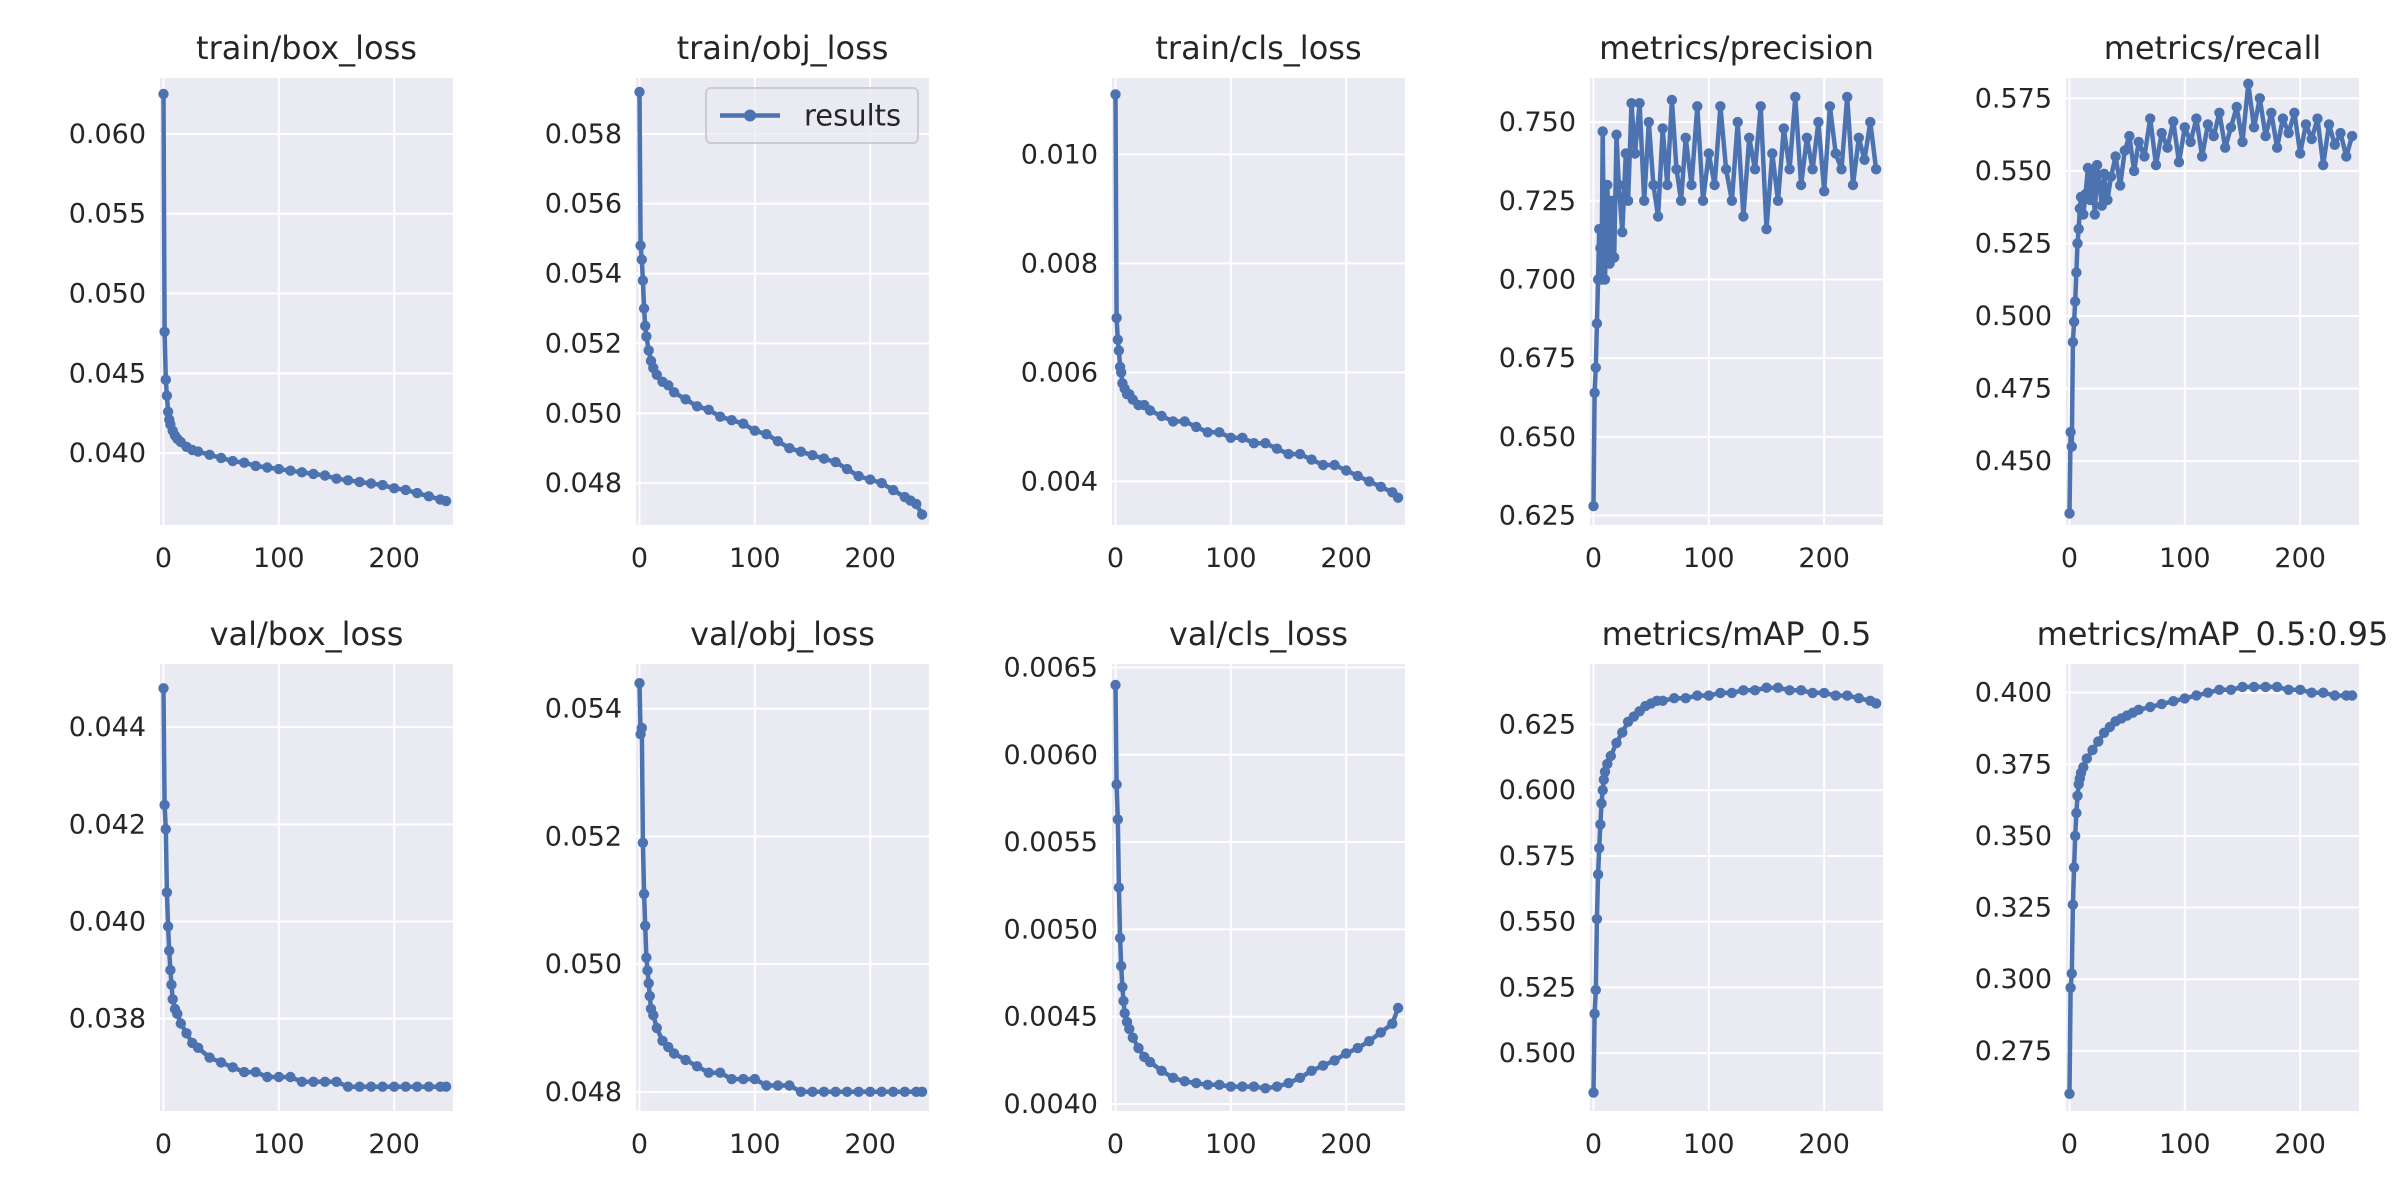 The image size is (2400, 1200). What do you see at coordinates (2213, 48) in the screenshot?
I see `subplot-title: metrics/recall` at bounding box center [2213, 48].